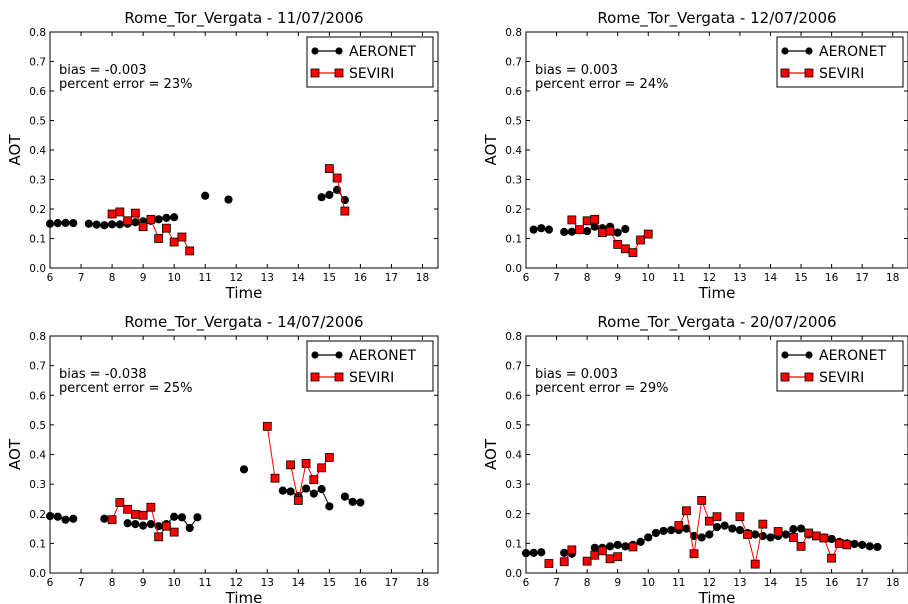  Describe the element at coordinates (382, 356) in the screenshot. I see `legend-label: AERONET` at that location.